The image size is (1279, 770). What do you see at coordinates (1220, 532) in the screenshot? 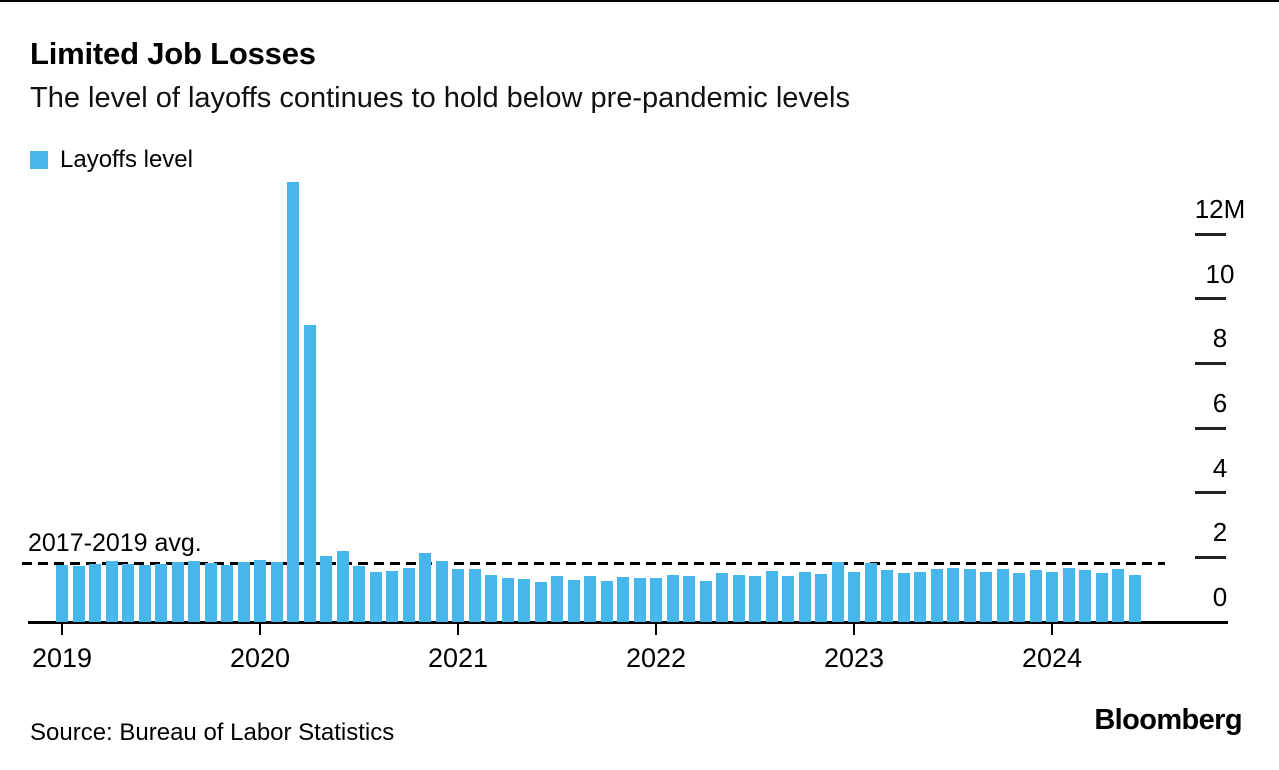
I see `y-label-2: 2` at bounding box center [1220, 532].